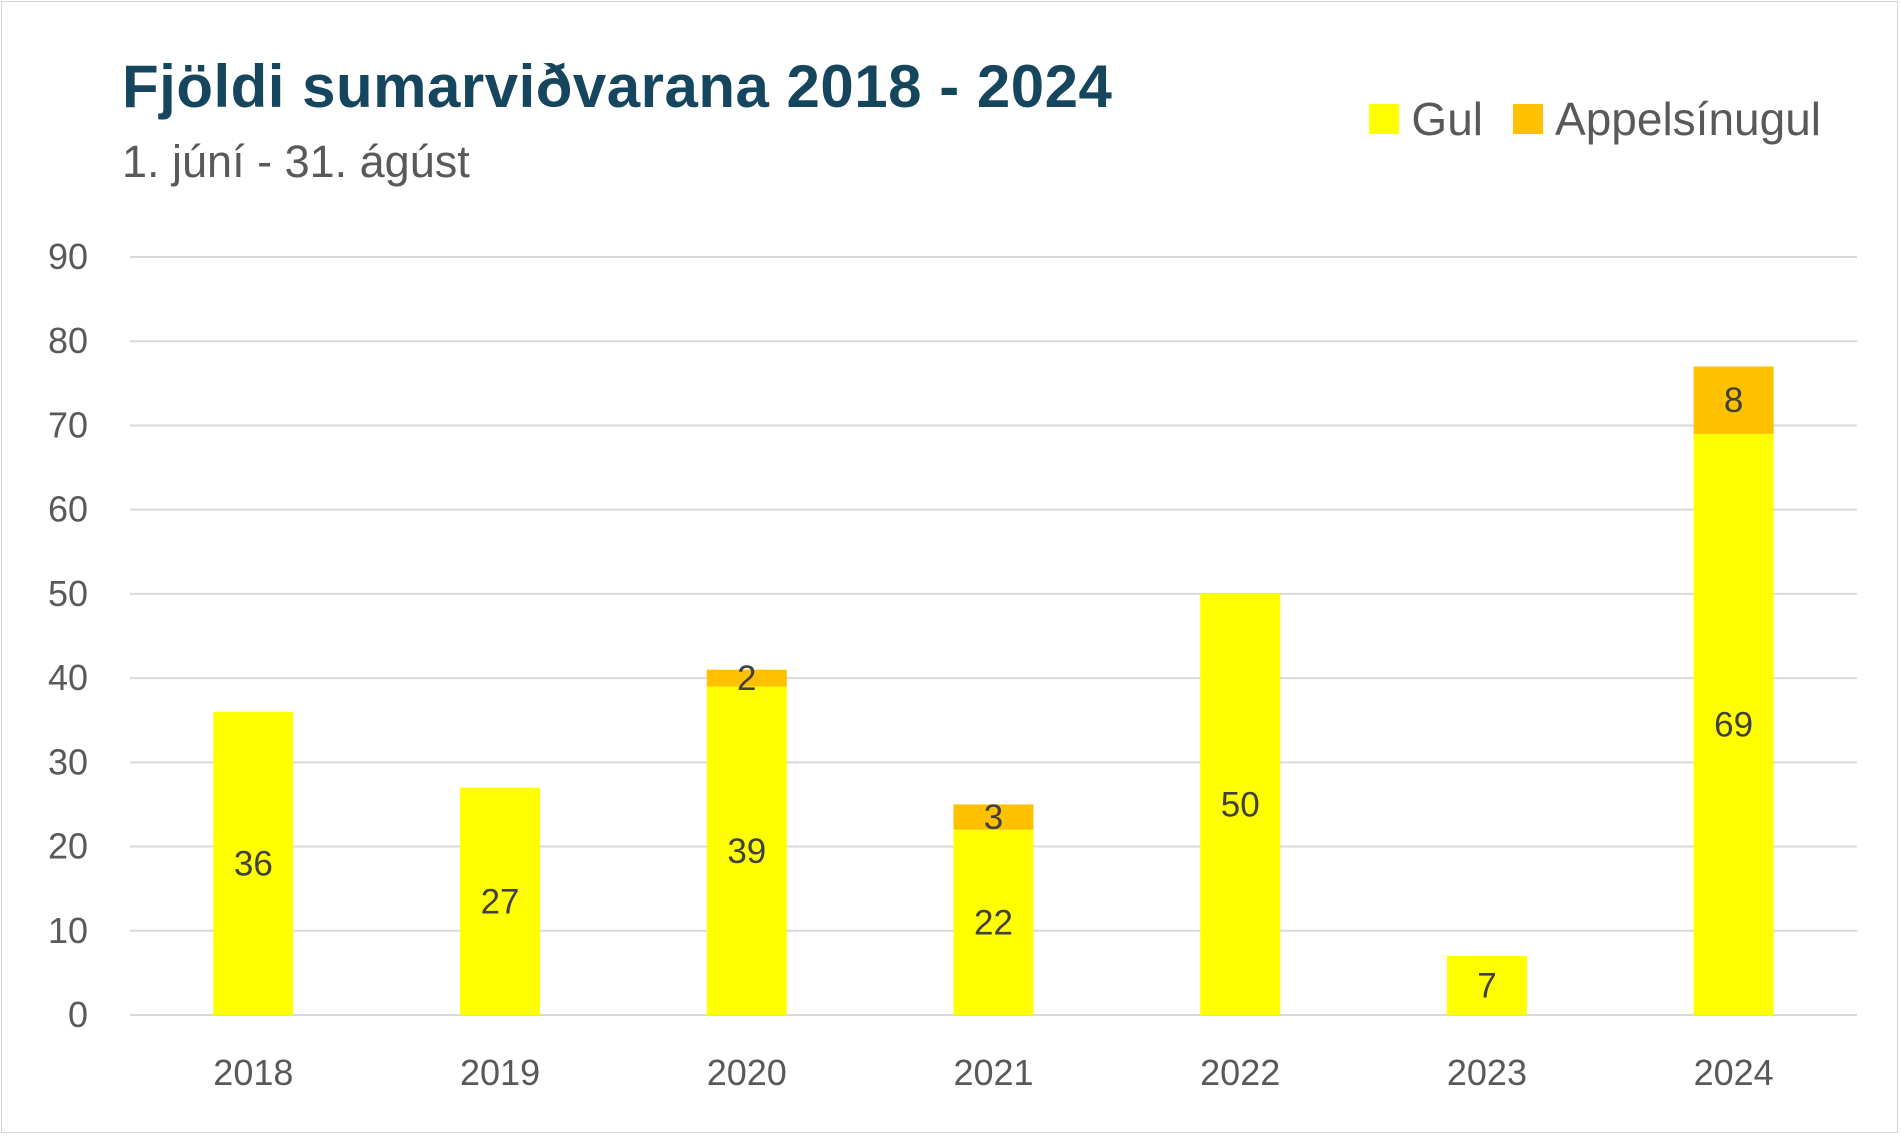 The image size is (1901, 1136). Describe the element at coordinates (1384, 119) in the screenshot. I see `legend-swatch-gul` at that location.